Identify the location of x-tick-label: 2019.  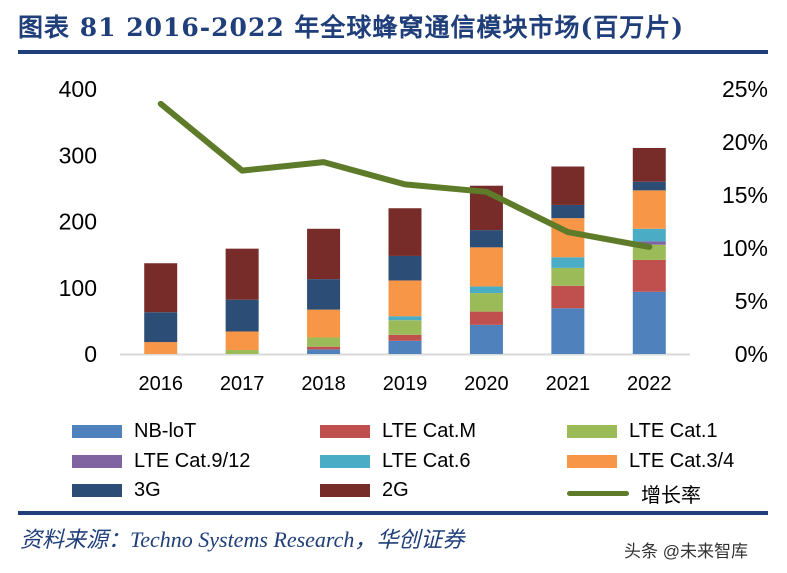
(405, 384).